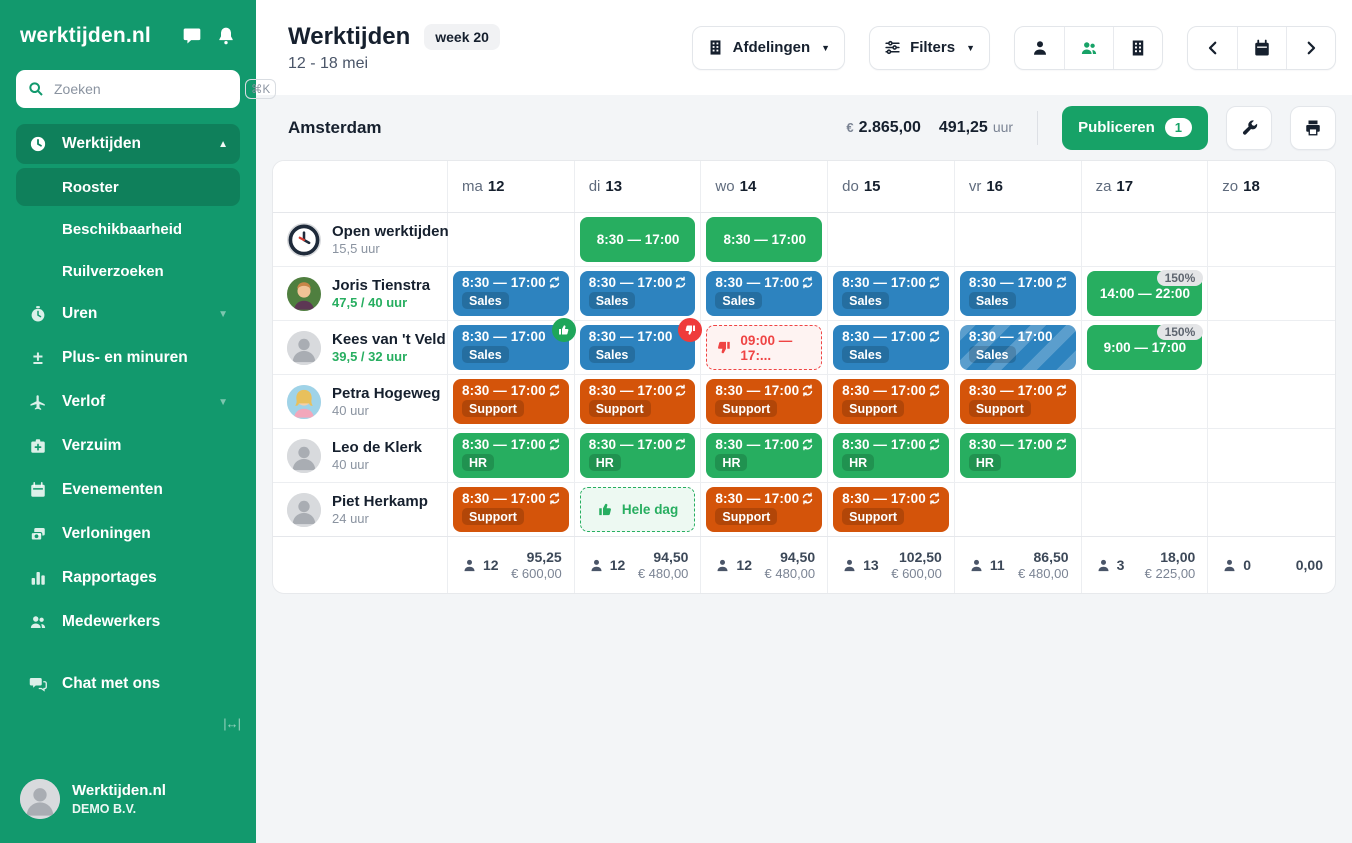 This screenshot has height=843, width=1352. Describe the element at coordinates (1212, 48) in the screenshot. I see `prev-week-button` at that location.